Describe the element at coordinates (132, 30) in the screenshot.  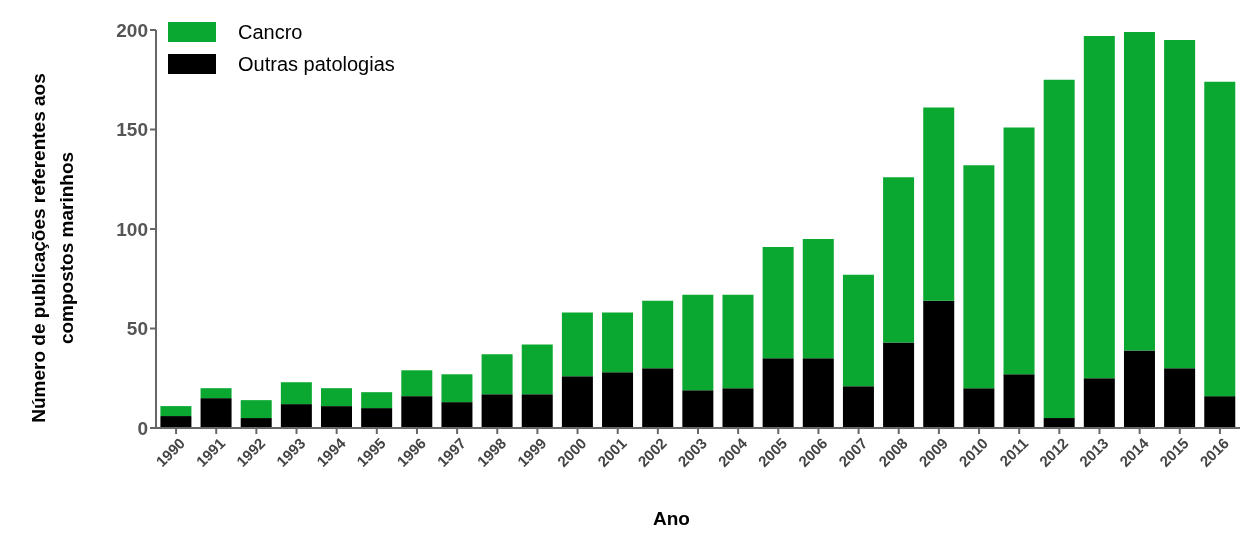
I see `y-tick-label: 200` at that location.